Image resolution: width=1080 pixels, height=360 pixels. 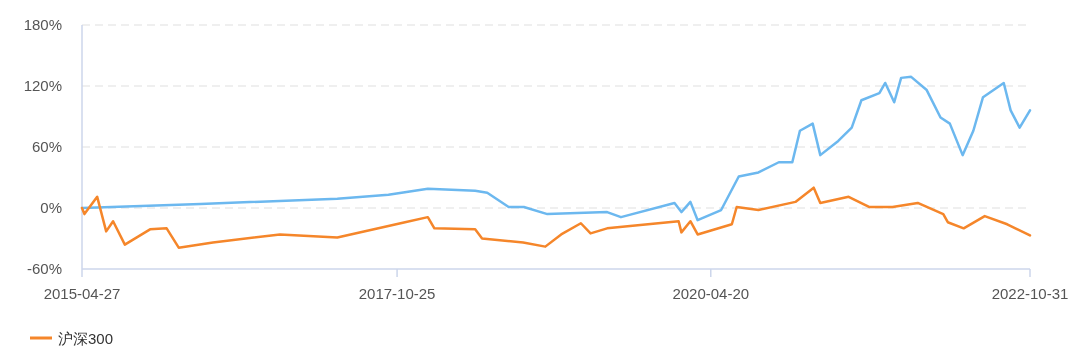 What do you see at coordinates (397, 293) in the screenshot?
I see `x-tick-label: 2017-10-25` at bounding box center [397, 293].